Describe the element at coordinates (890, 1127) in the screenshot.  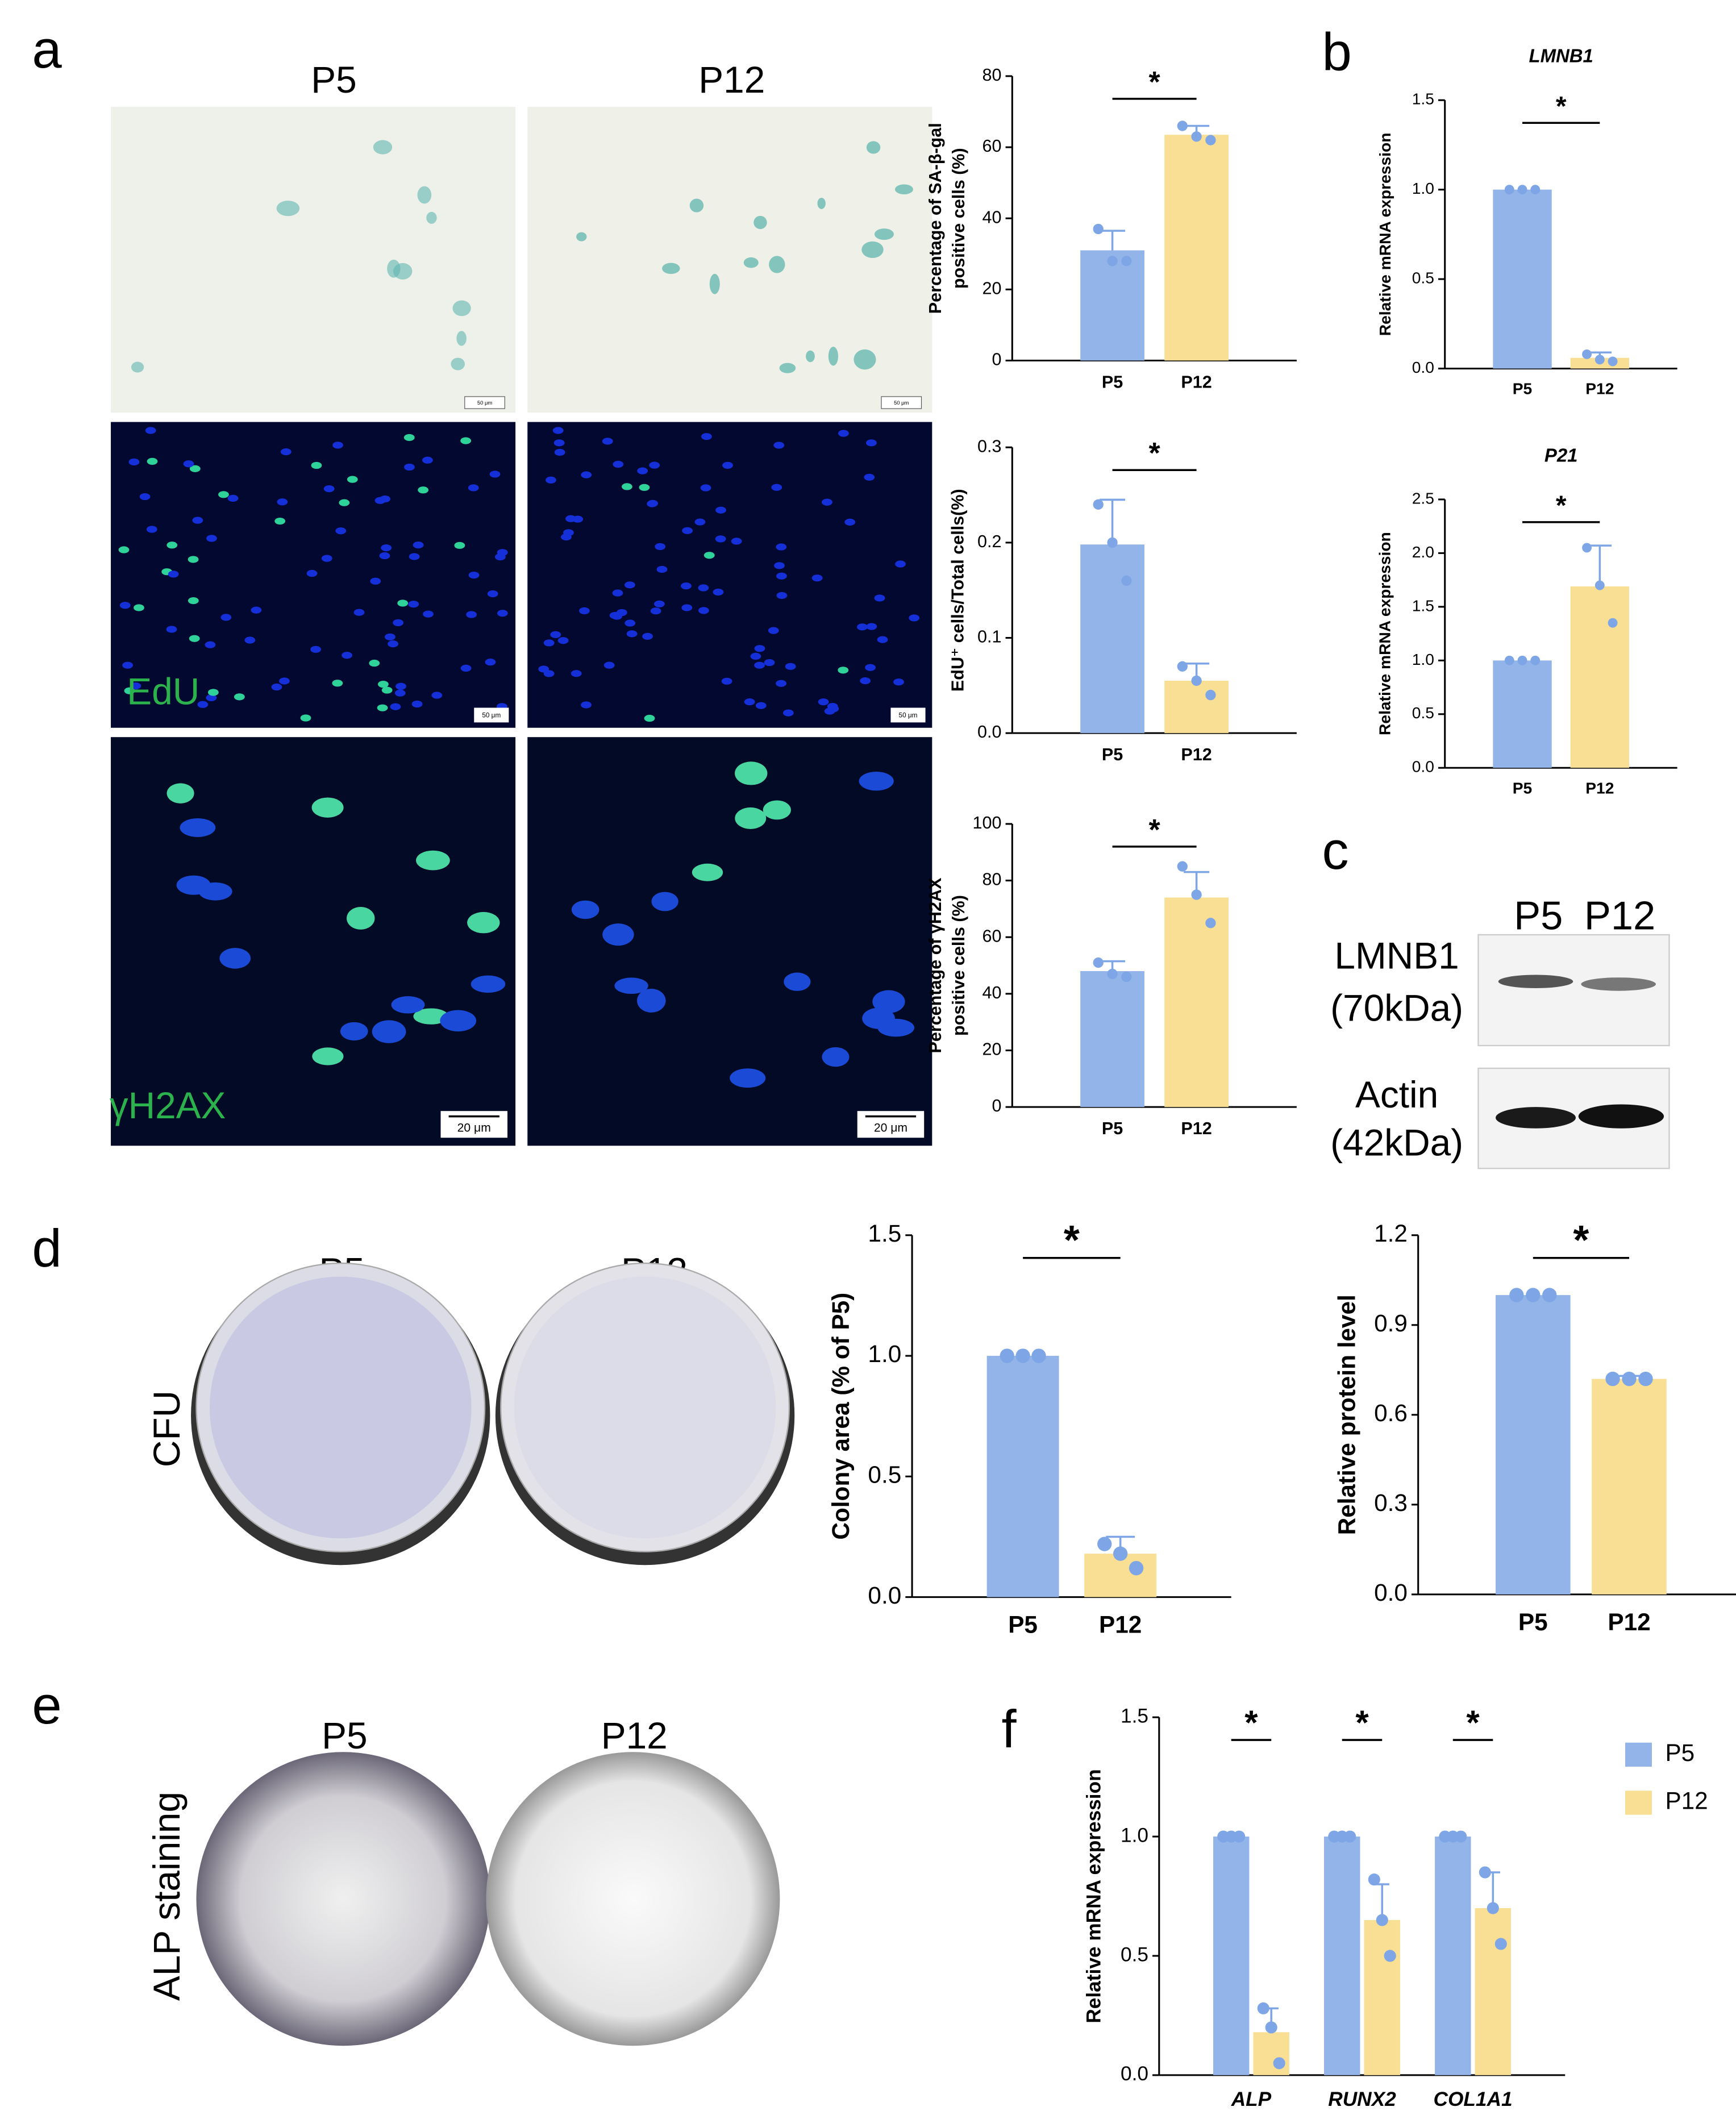
I see `scale-bar-label: 20 μm` at that location.